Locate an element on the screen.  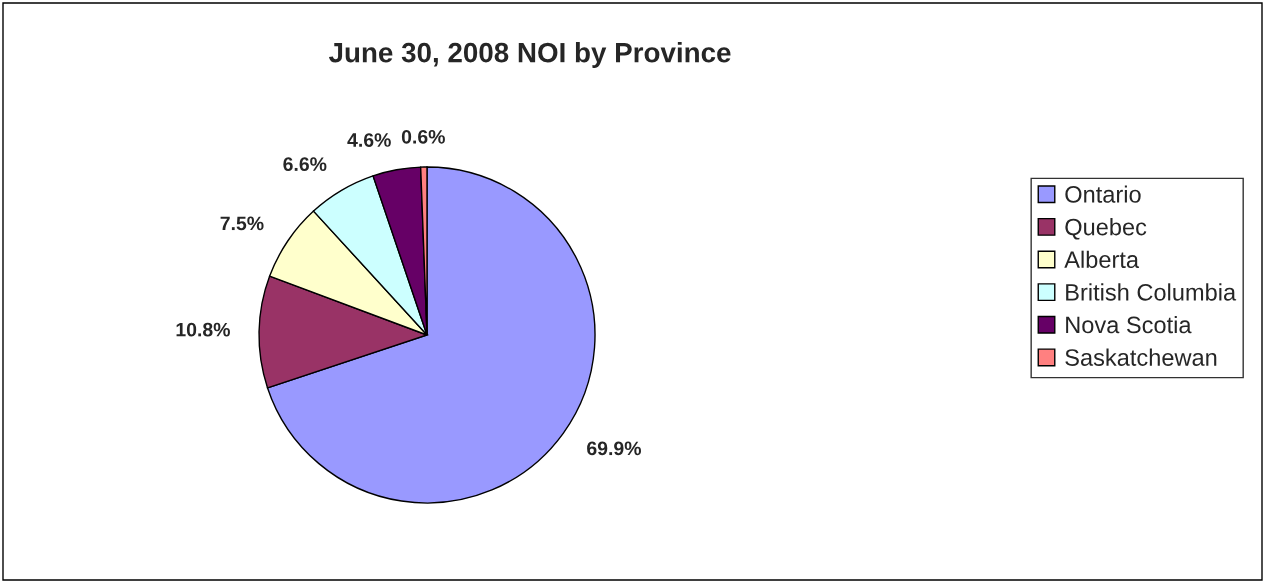
data-label: 10.8% is located at coordinates (203, 329).